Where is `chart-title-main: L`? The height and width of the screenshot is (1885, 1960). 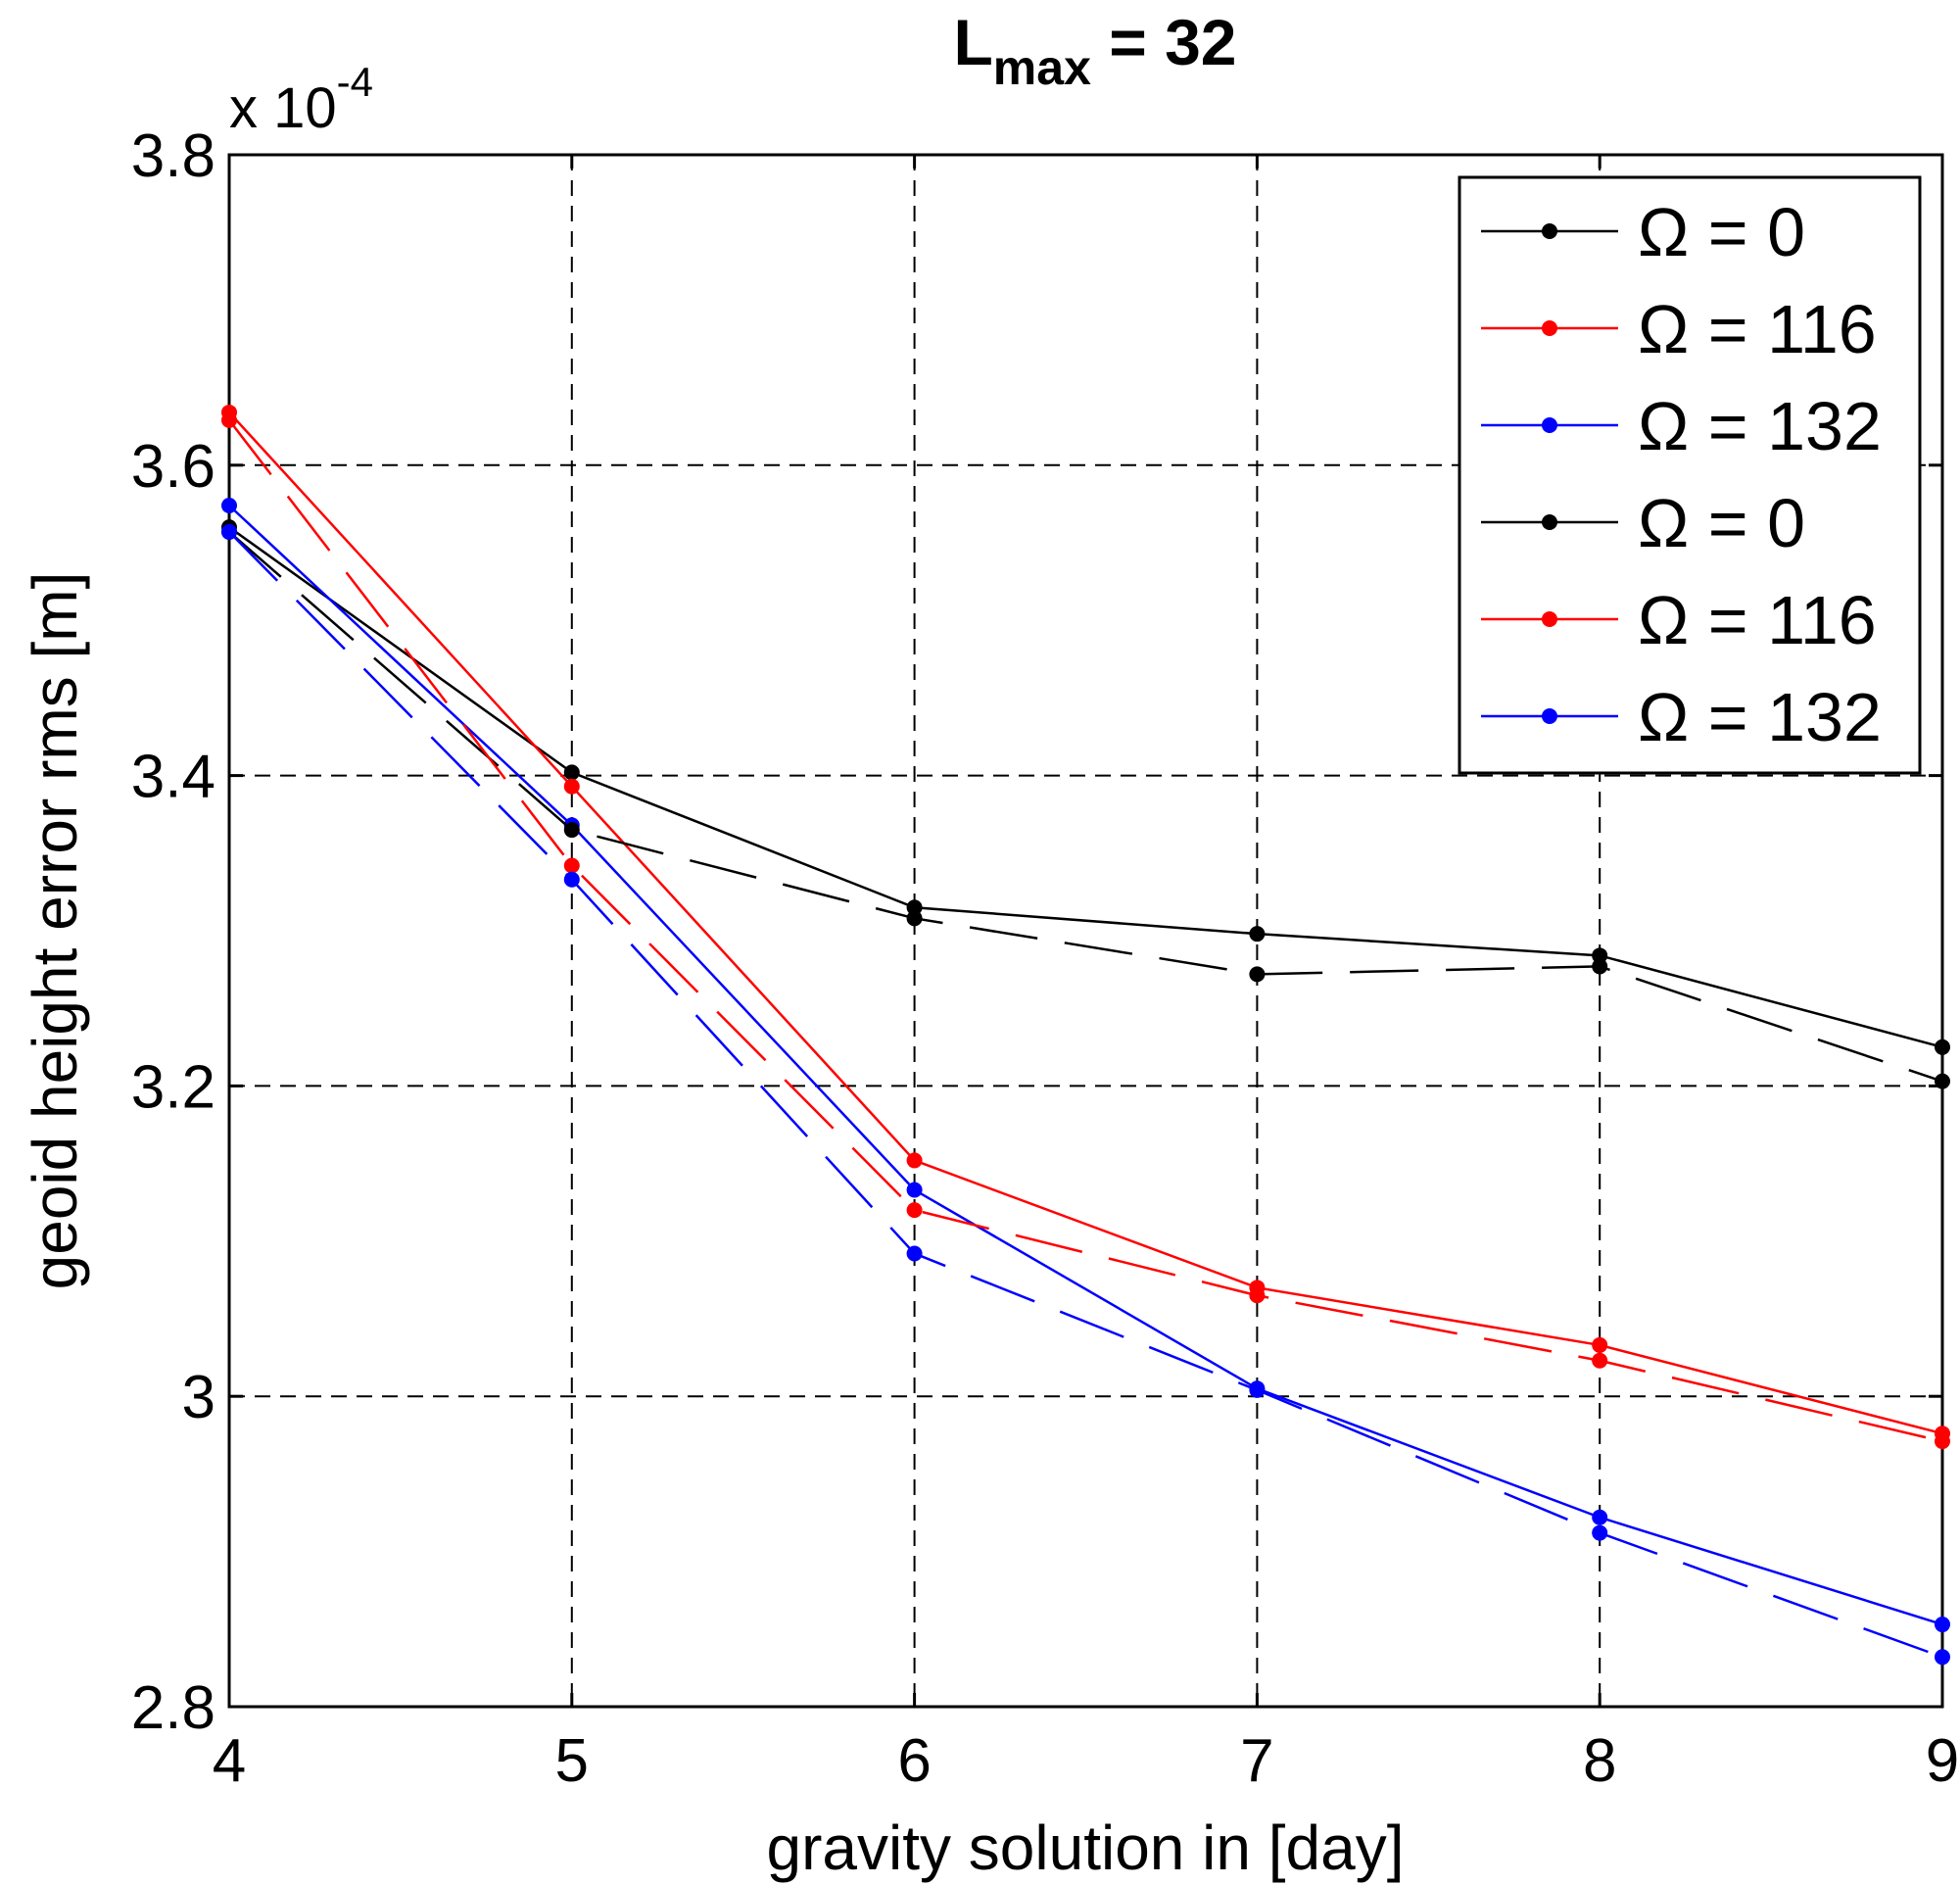
chart-title-main: L is located at coordinates (973, 42).